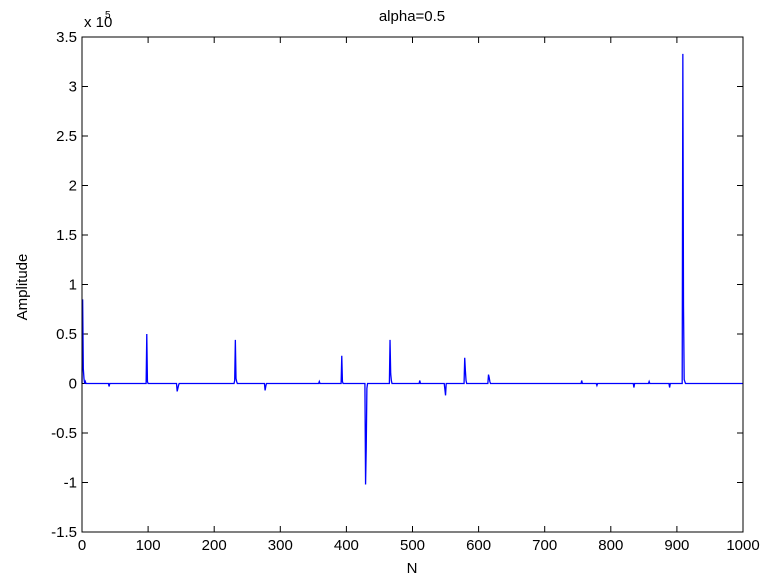  Describe the element at coordinates (280, 545) in the screenshot. I see `x-tick-label: 300` at that location.